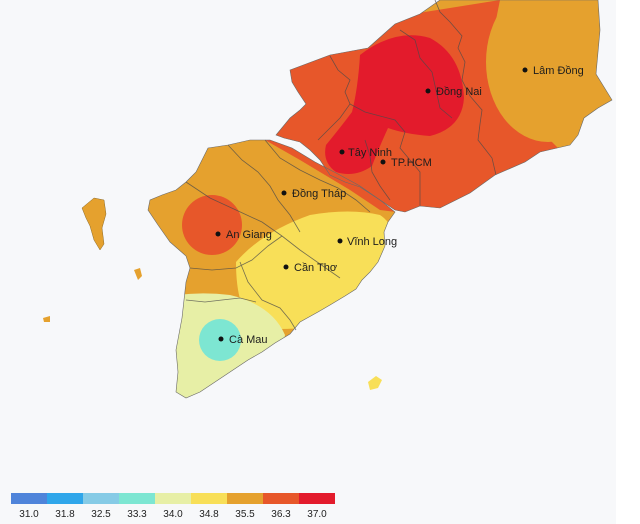  I want to click on city-lam-dong: Lâm Đồng, so click(553, 71).